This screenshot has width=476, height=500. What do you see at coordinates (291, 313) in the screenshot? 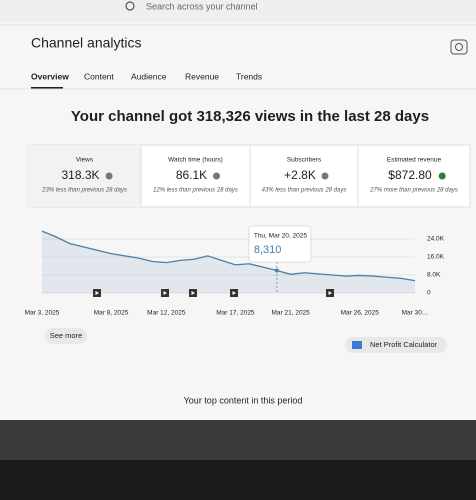
I see `x-tick-label: Mar 21, 2025` at bounding box center [291, 313].